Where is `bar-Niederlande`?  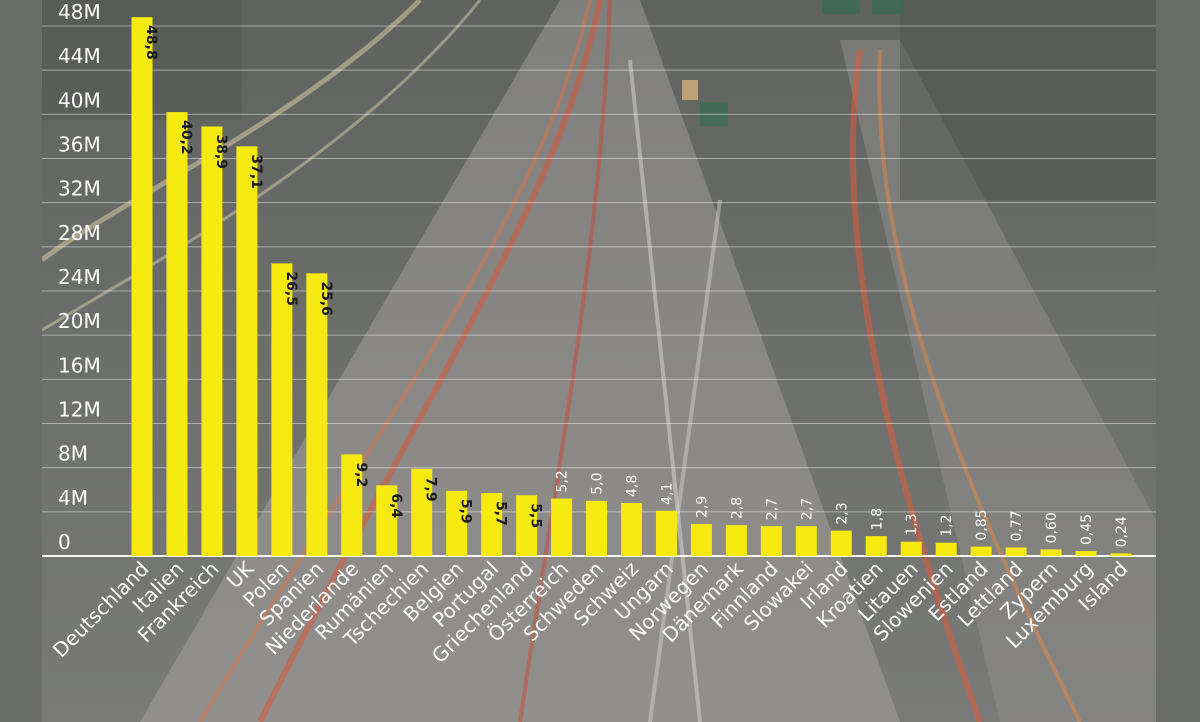
bar-Niederlande is located at coordinates (352, 505).